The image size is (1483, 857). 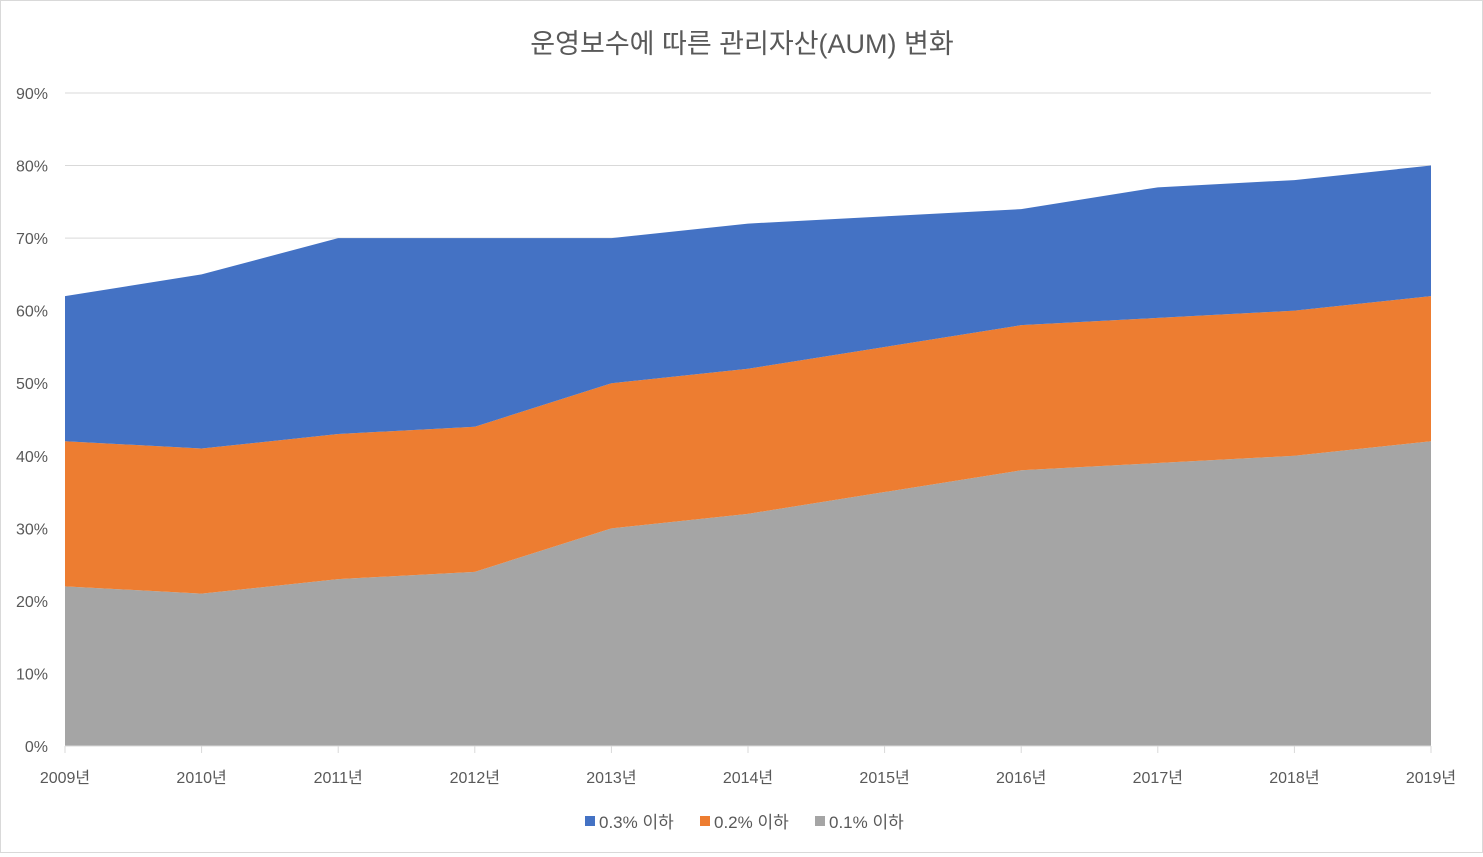 I want to click on y-tick-label: 60%, so click(x=32, y=312).